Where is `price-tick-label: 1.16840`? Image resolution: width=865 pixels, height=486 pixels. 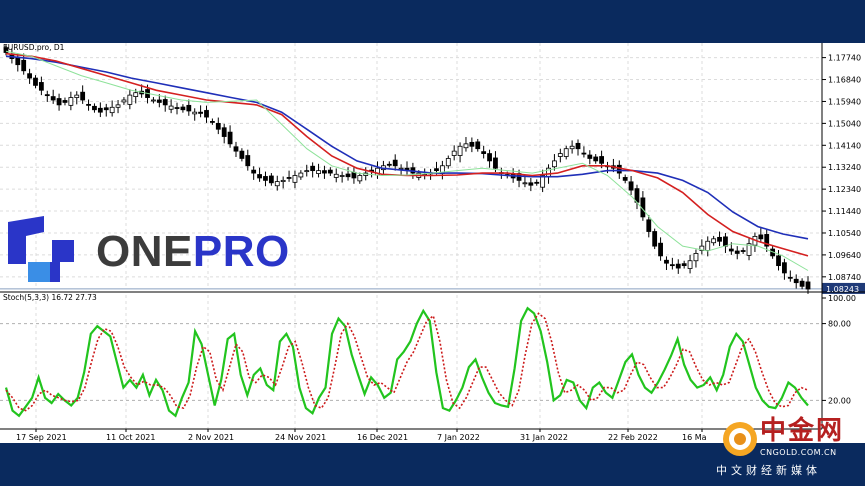 price-tick-label: 1.16840 is located at coordinates (844, 80).